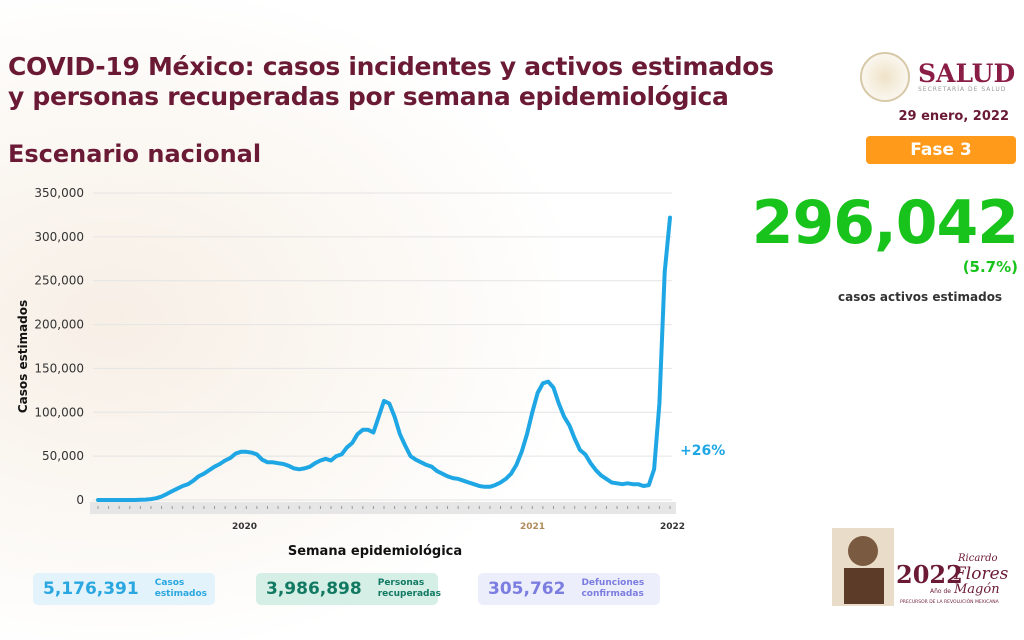 The image size is (1024, 640). I want to click on summary-value: 3,986,898, so click(314, 589).